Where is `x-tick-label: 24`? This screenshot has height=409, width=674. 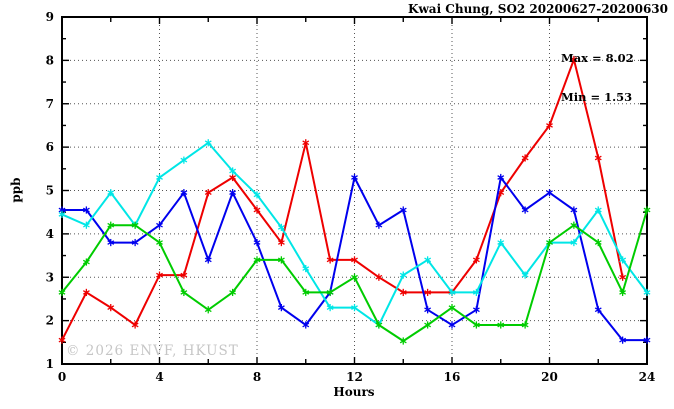 x-tick-label: 24 is located at coordinates (647, 377).